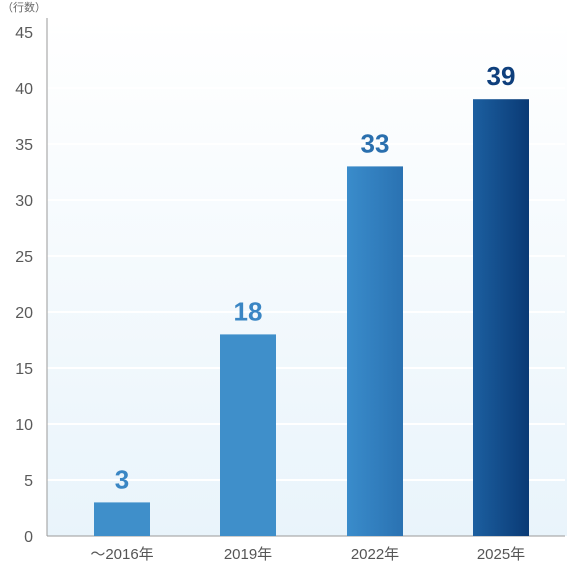  Describe the element at coordinates (24, 425) in the screenshot. I see `y-tick-label: 10` at that location.